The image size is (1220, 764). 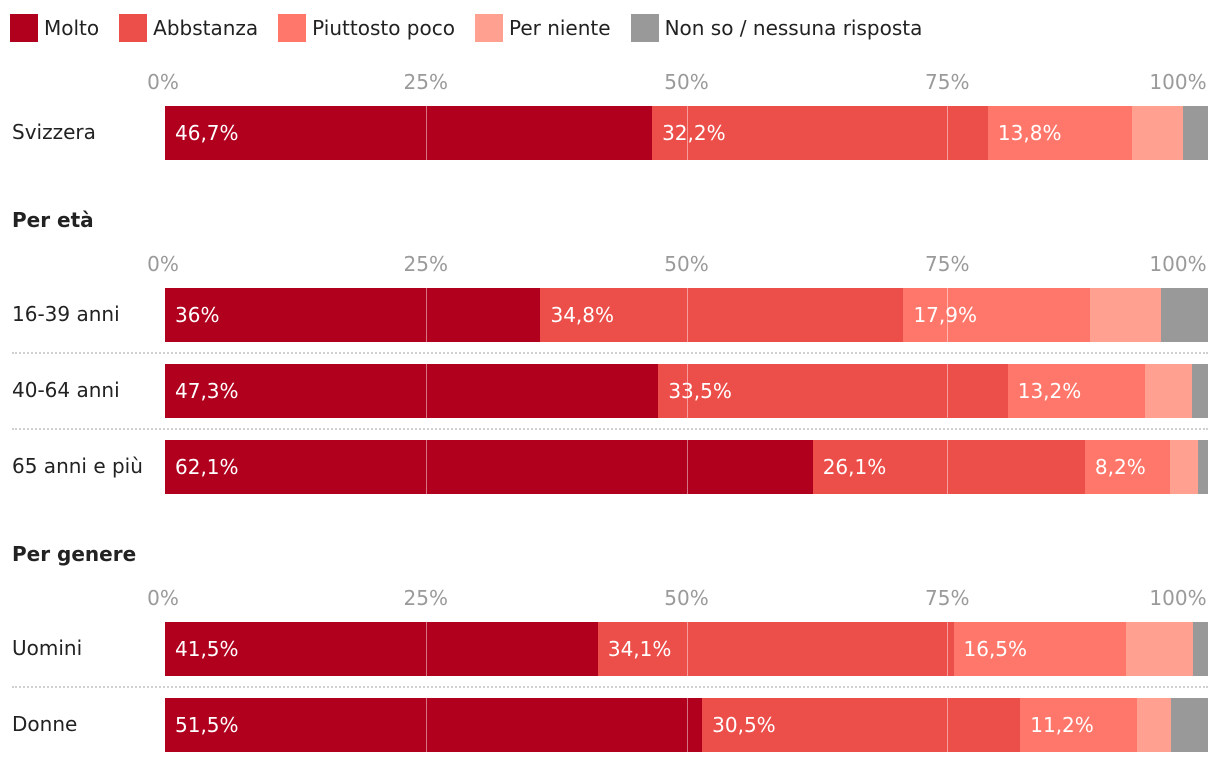 I want to click on legend-label: Per niente, so click(x=559, y=28).